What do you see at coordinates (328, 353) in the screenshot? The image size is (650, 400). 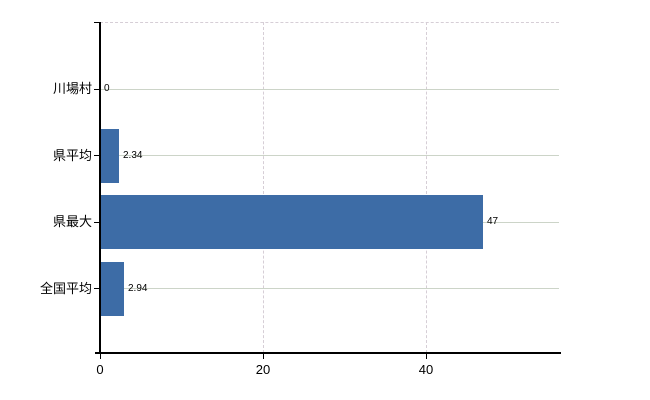 I see `x-axis-line` at bounding box center [328, 353].